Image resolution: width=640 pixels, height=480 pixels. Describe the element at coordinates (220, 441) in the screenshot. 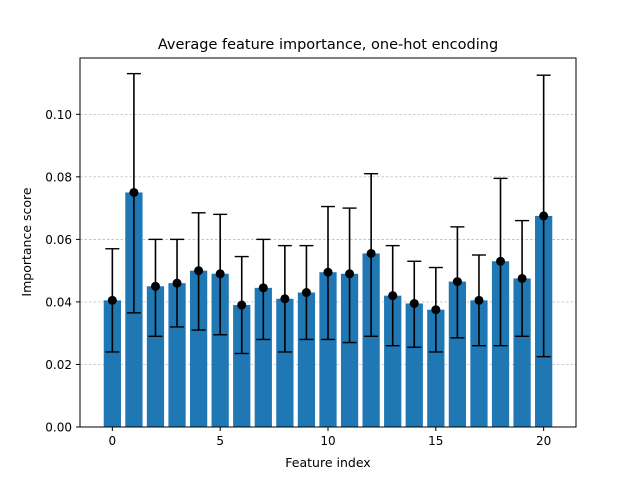

I see `x-tick-label: 5` at that location.